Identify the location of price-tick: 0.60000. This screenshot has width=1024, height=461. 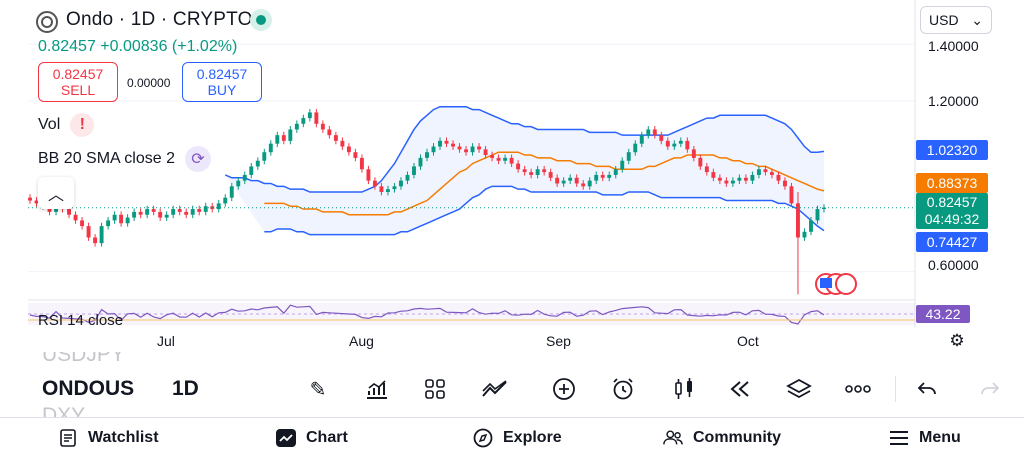
(953, 265).